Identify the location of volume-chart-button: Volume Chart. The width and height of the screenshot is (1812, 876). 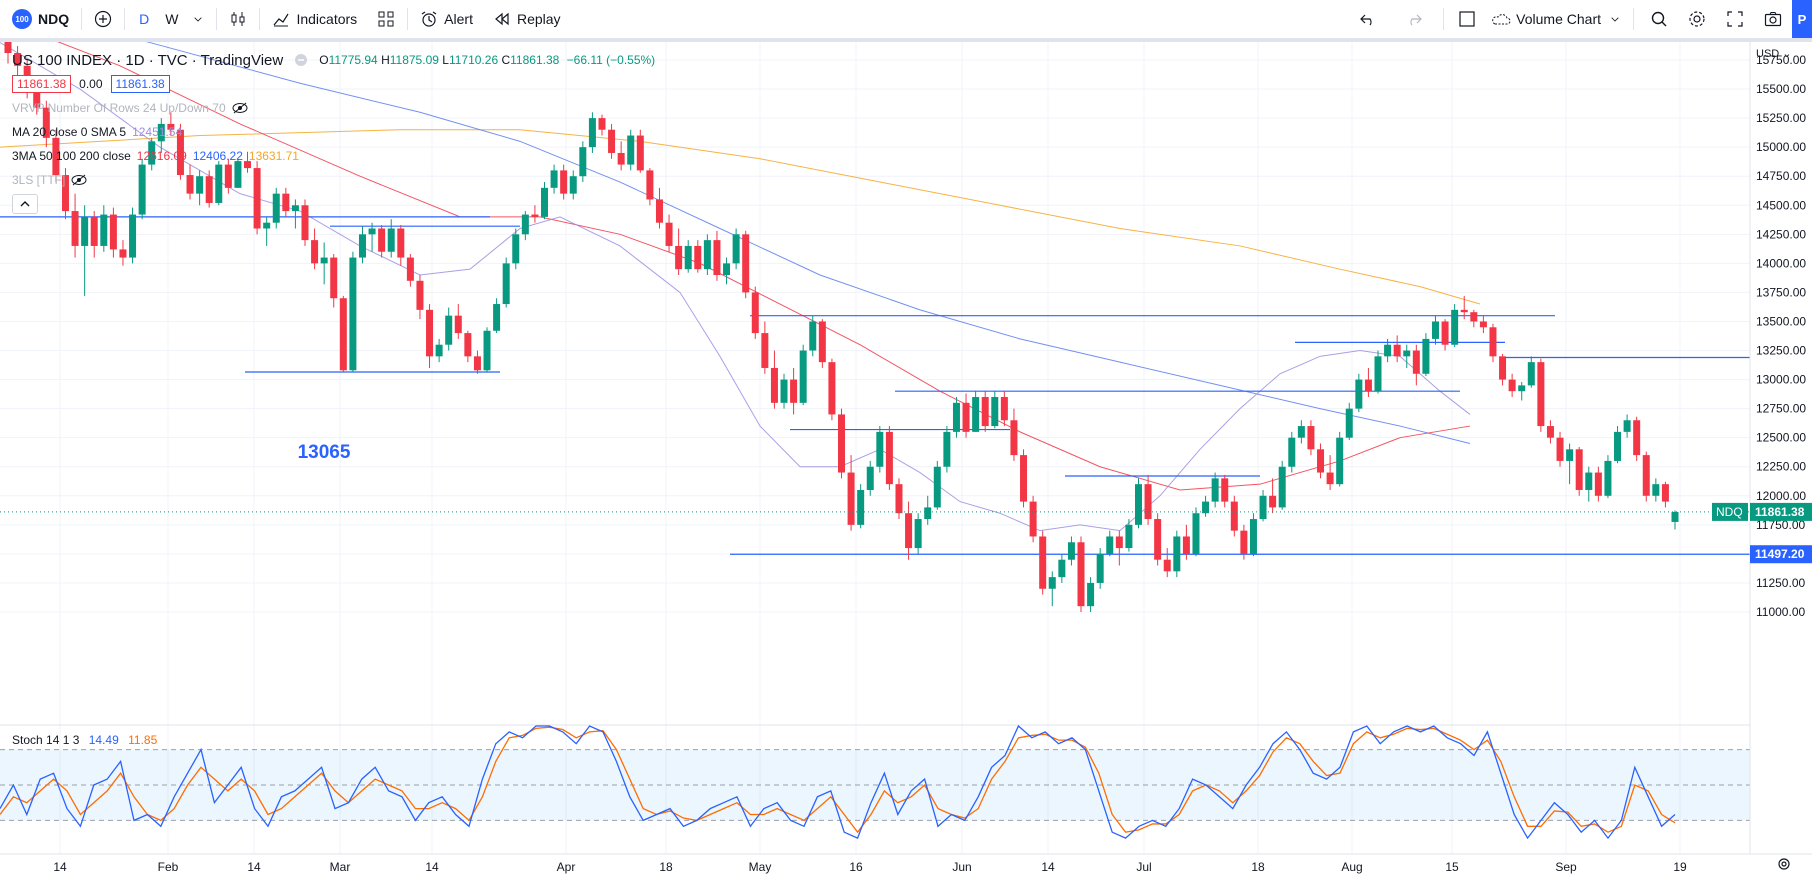
(1555, 19).